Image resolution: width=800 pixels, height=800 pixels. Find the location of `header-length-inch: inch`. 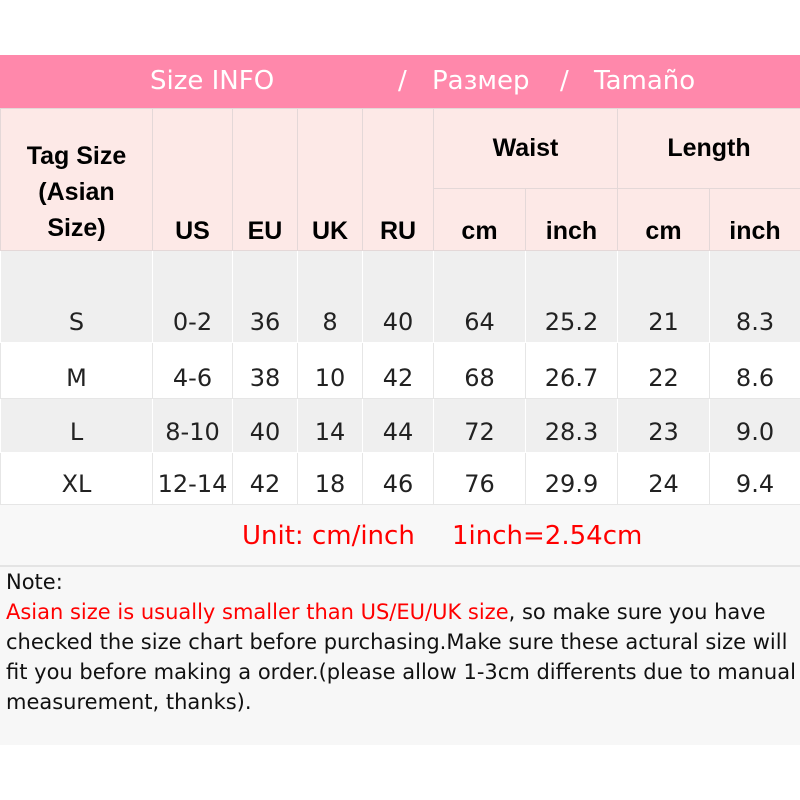

header-length-inch: inch is located at coordinates (754, 219).